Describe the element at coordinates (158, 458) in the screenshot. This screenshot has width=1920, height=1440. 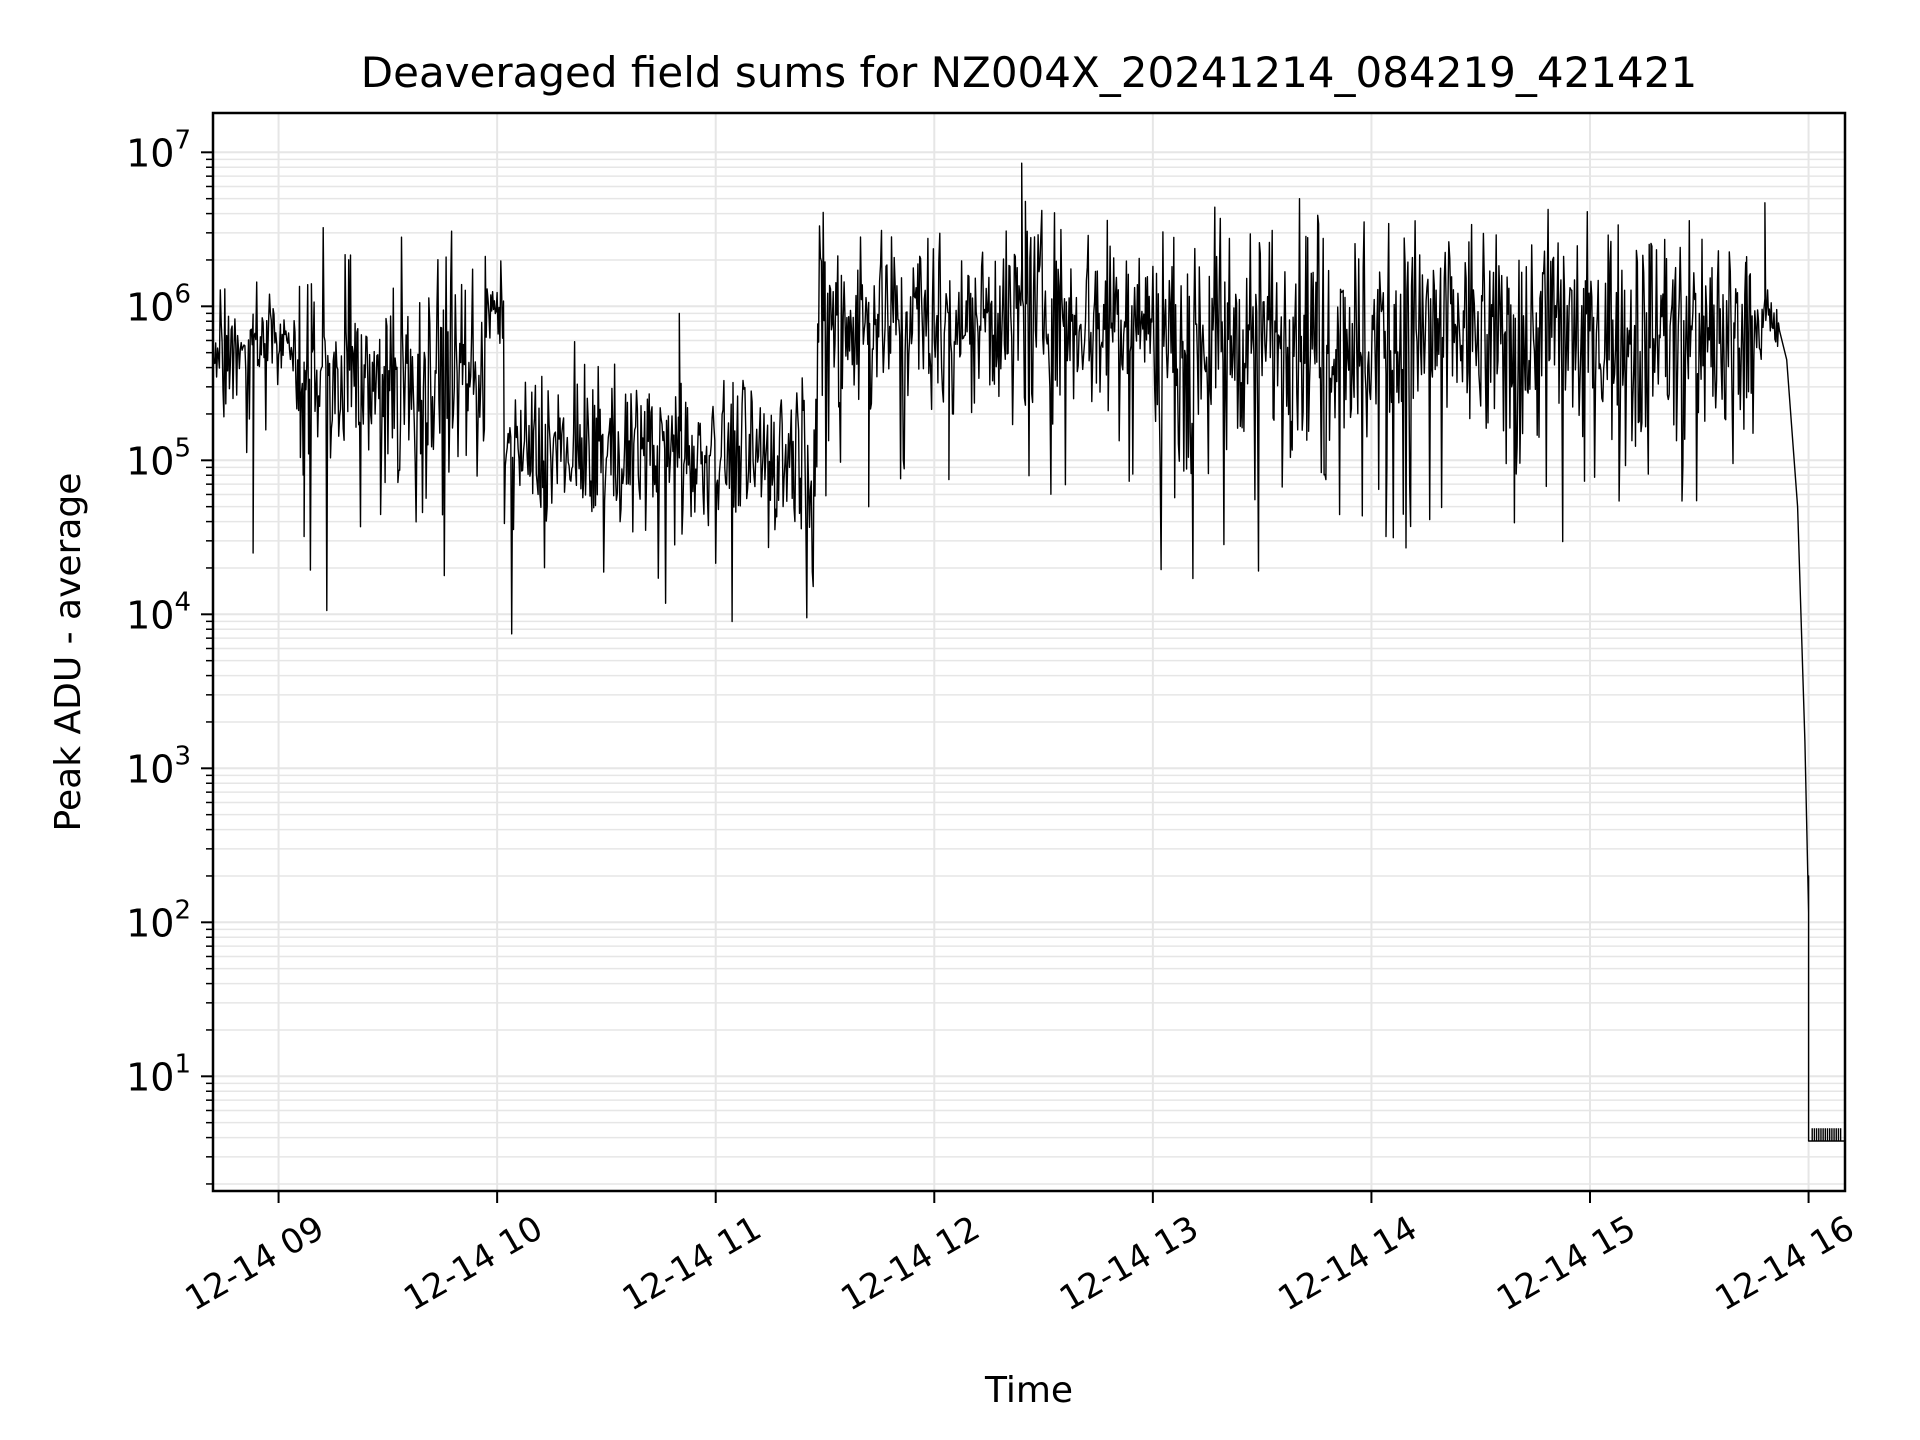
I see `y-tick-label: 10⁵` at that location.